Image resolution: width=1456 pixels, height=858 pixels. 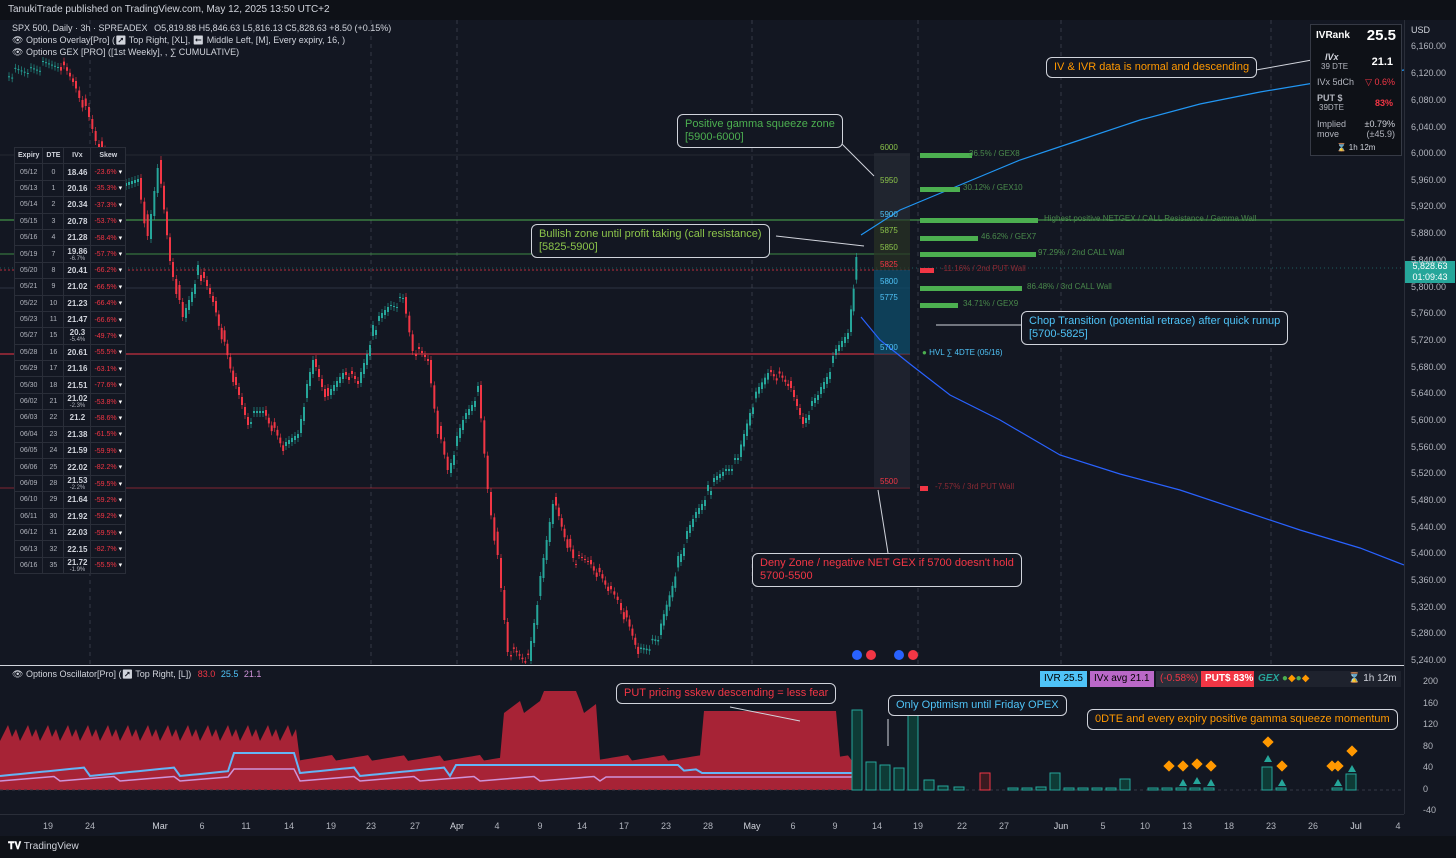 What do you see at coordinates (1398, 826) in the screenshot?
I see `time-tick: 4` at bounding box center [1398, 826].